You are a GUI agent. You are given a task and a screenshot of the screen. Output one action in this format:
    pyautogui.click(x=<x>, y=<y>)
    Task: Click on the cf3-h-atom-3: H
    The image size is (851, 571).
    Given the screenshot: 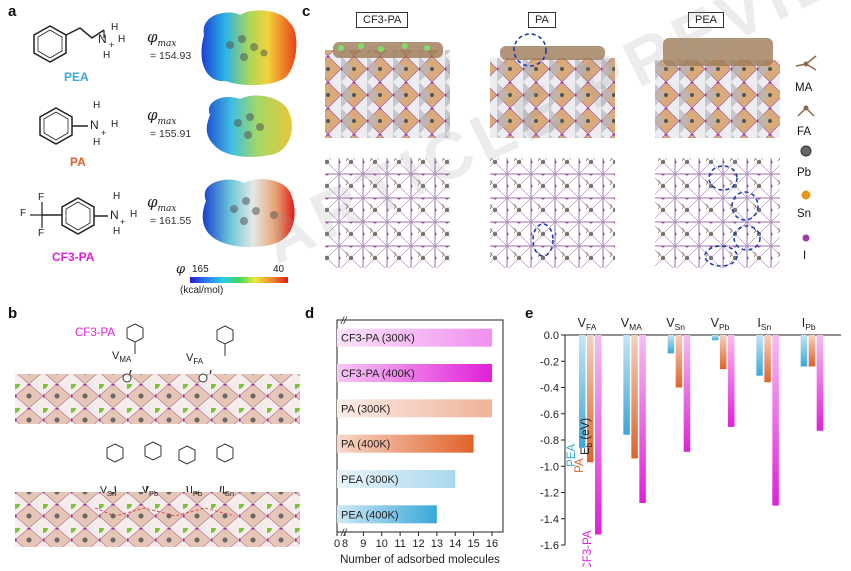 What is the action you would take?
    pyautogui.click(x=117, y=231)
    